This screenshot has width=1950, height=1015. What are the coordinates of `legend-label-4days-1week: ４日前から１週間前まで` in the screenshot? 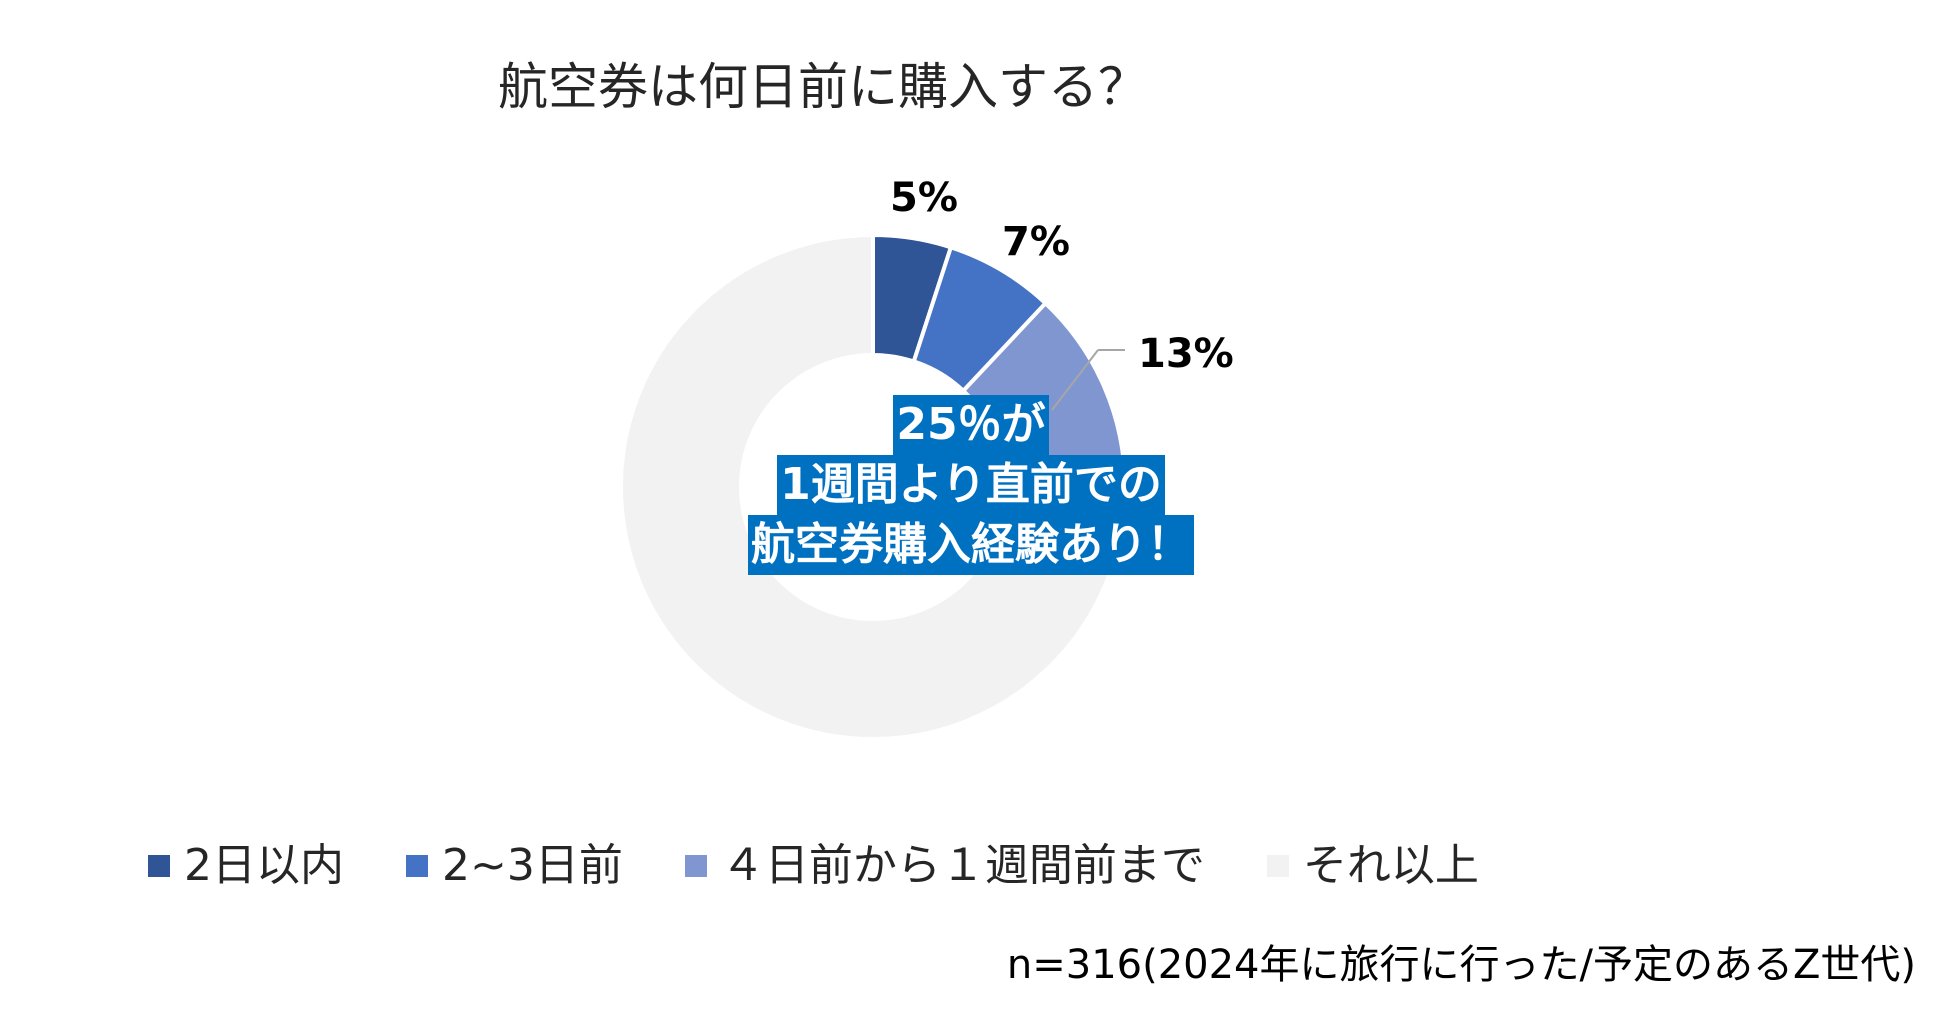 It's located at (962, 865).